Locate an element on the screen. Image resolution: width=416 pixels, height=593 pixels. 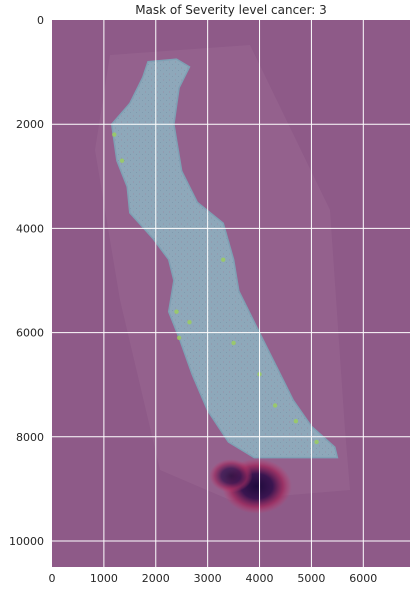
x-tick-label: 3000 is located at coordinates (208, 578).